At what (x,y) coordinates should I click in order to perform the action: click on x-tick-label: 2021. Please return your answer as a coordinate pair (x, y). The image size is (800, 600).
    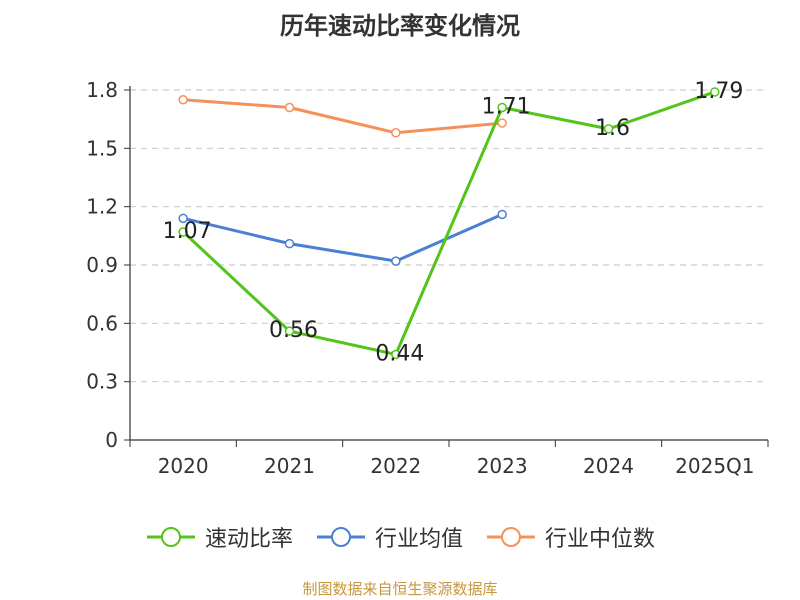
    Looking at the image, I should click on (289, 466).